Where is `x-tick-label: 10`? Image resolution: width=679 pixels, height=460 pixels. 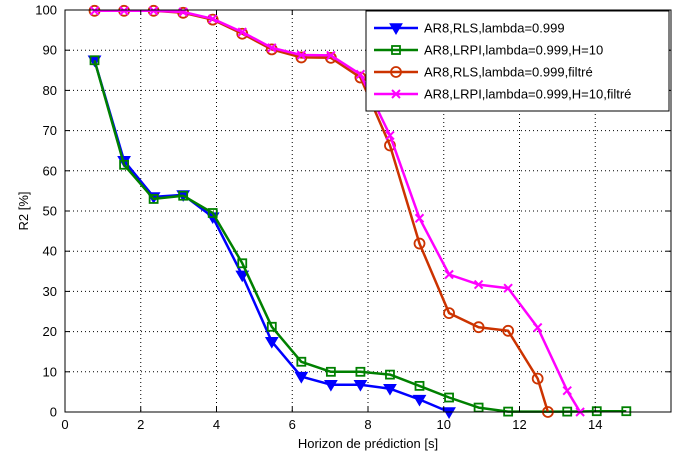 x-tick-label: 10 is located at coordinates (444, 424).